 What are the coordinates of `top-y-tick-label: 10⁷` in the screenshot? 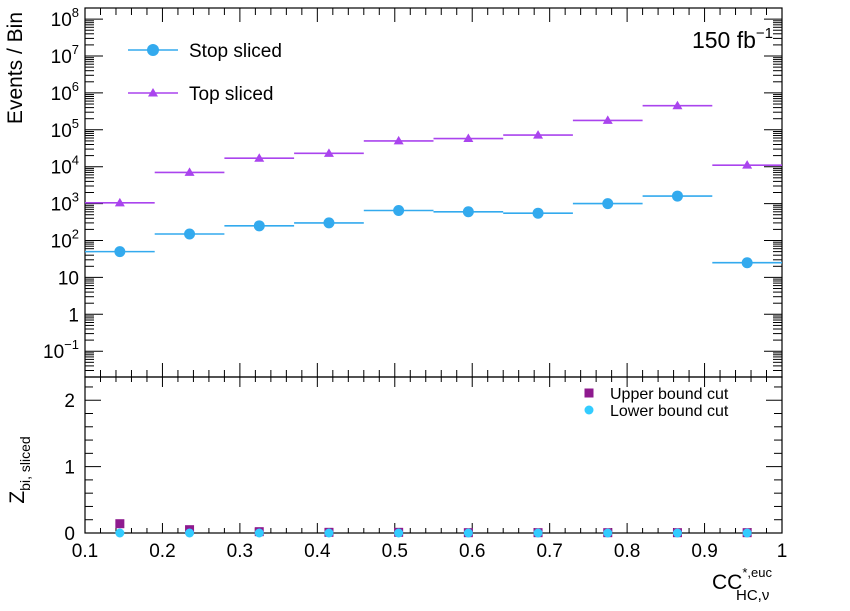 It's located at (65, 55).